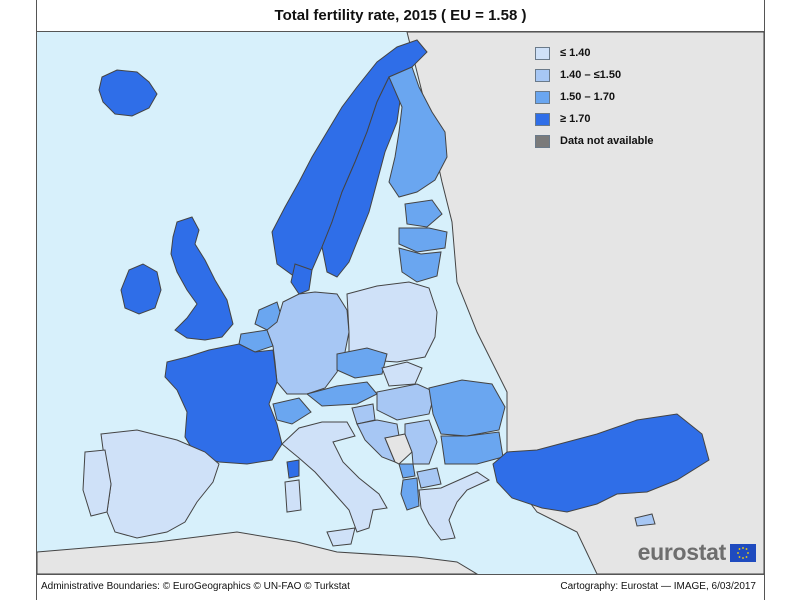 The image size is (800, 600). Describe the element at coordinates (658, 586) in the screenshot. I see `footer-cartography: Cartography: Eurostat — IMAGE, 6/03/2017` at that location.